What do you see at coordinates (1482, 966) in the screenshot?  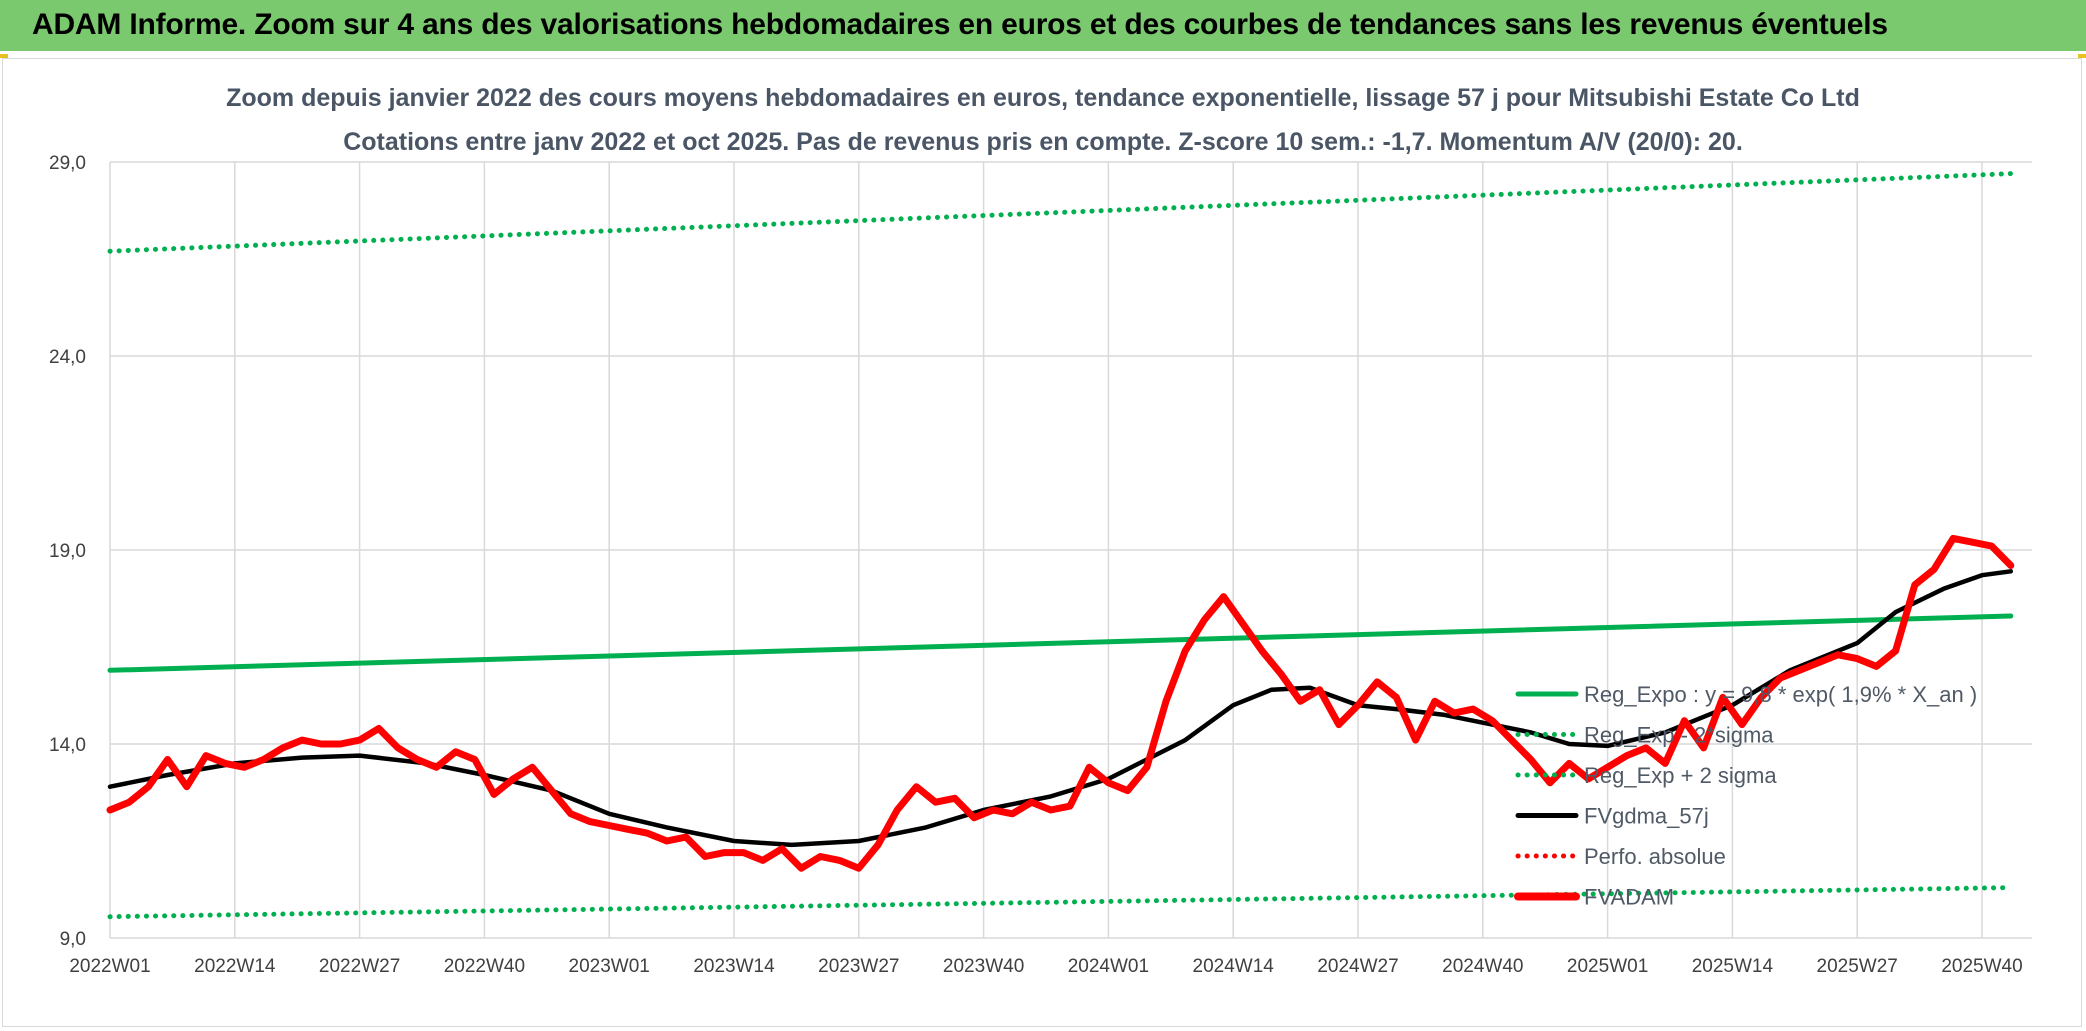 I see `x-tick-label: 2024W40` at bounding box center [1482, 966].